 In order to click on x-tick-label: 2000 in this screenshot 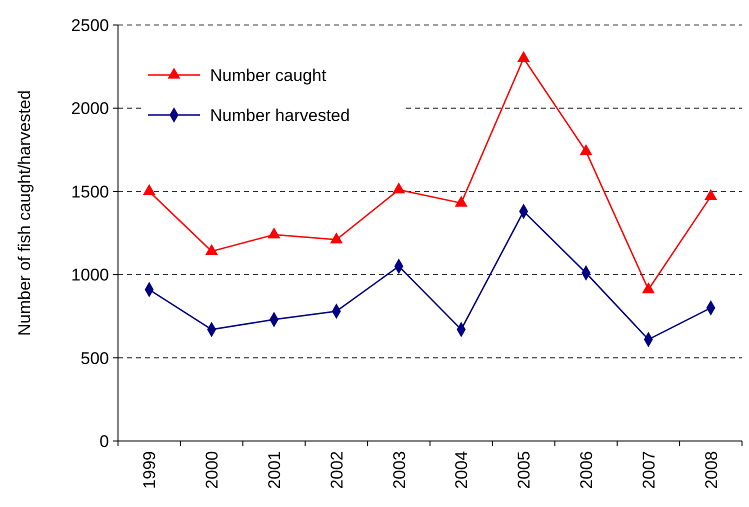, I will do `click(212, 470)`.